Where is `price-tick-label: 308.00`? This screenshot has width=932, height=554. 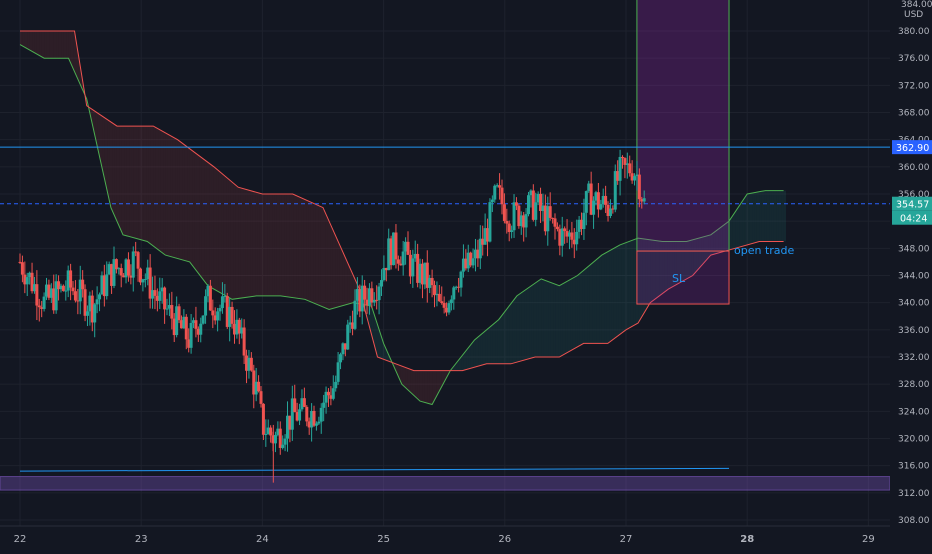 price-tick-label: 308.00 is located at coordinates (914, 521).